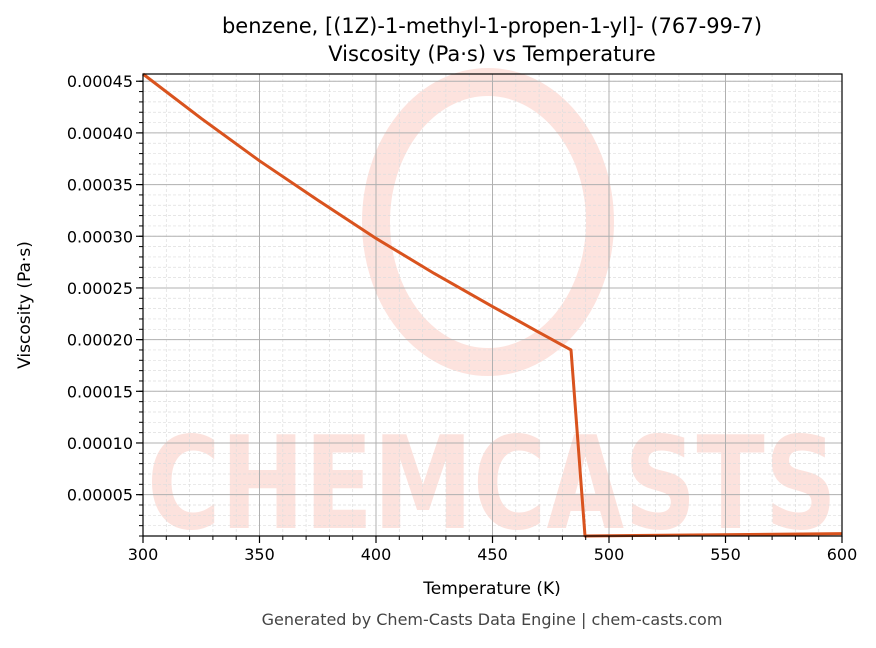 This screenshot has height=648, width=876. What do you see at coordinates (492, 54) in the screenshot?
I see `chart-subtitle: Viscosity (Pa·s) vs Temperature` at bounding box center [492, 54].